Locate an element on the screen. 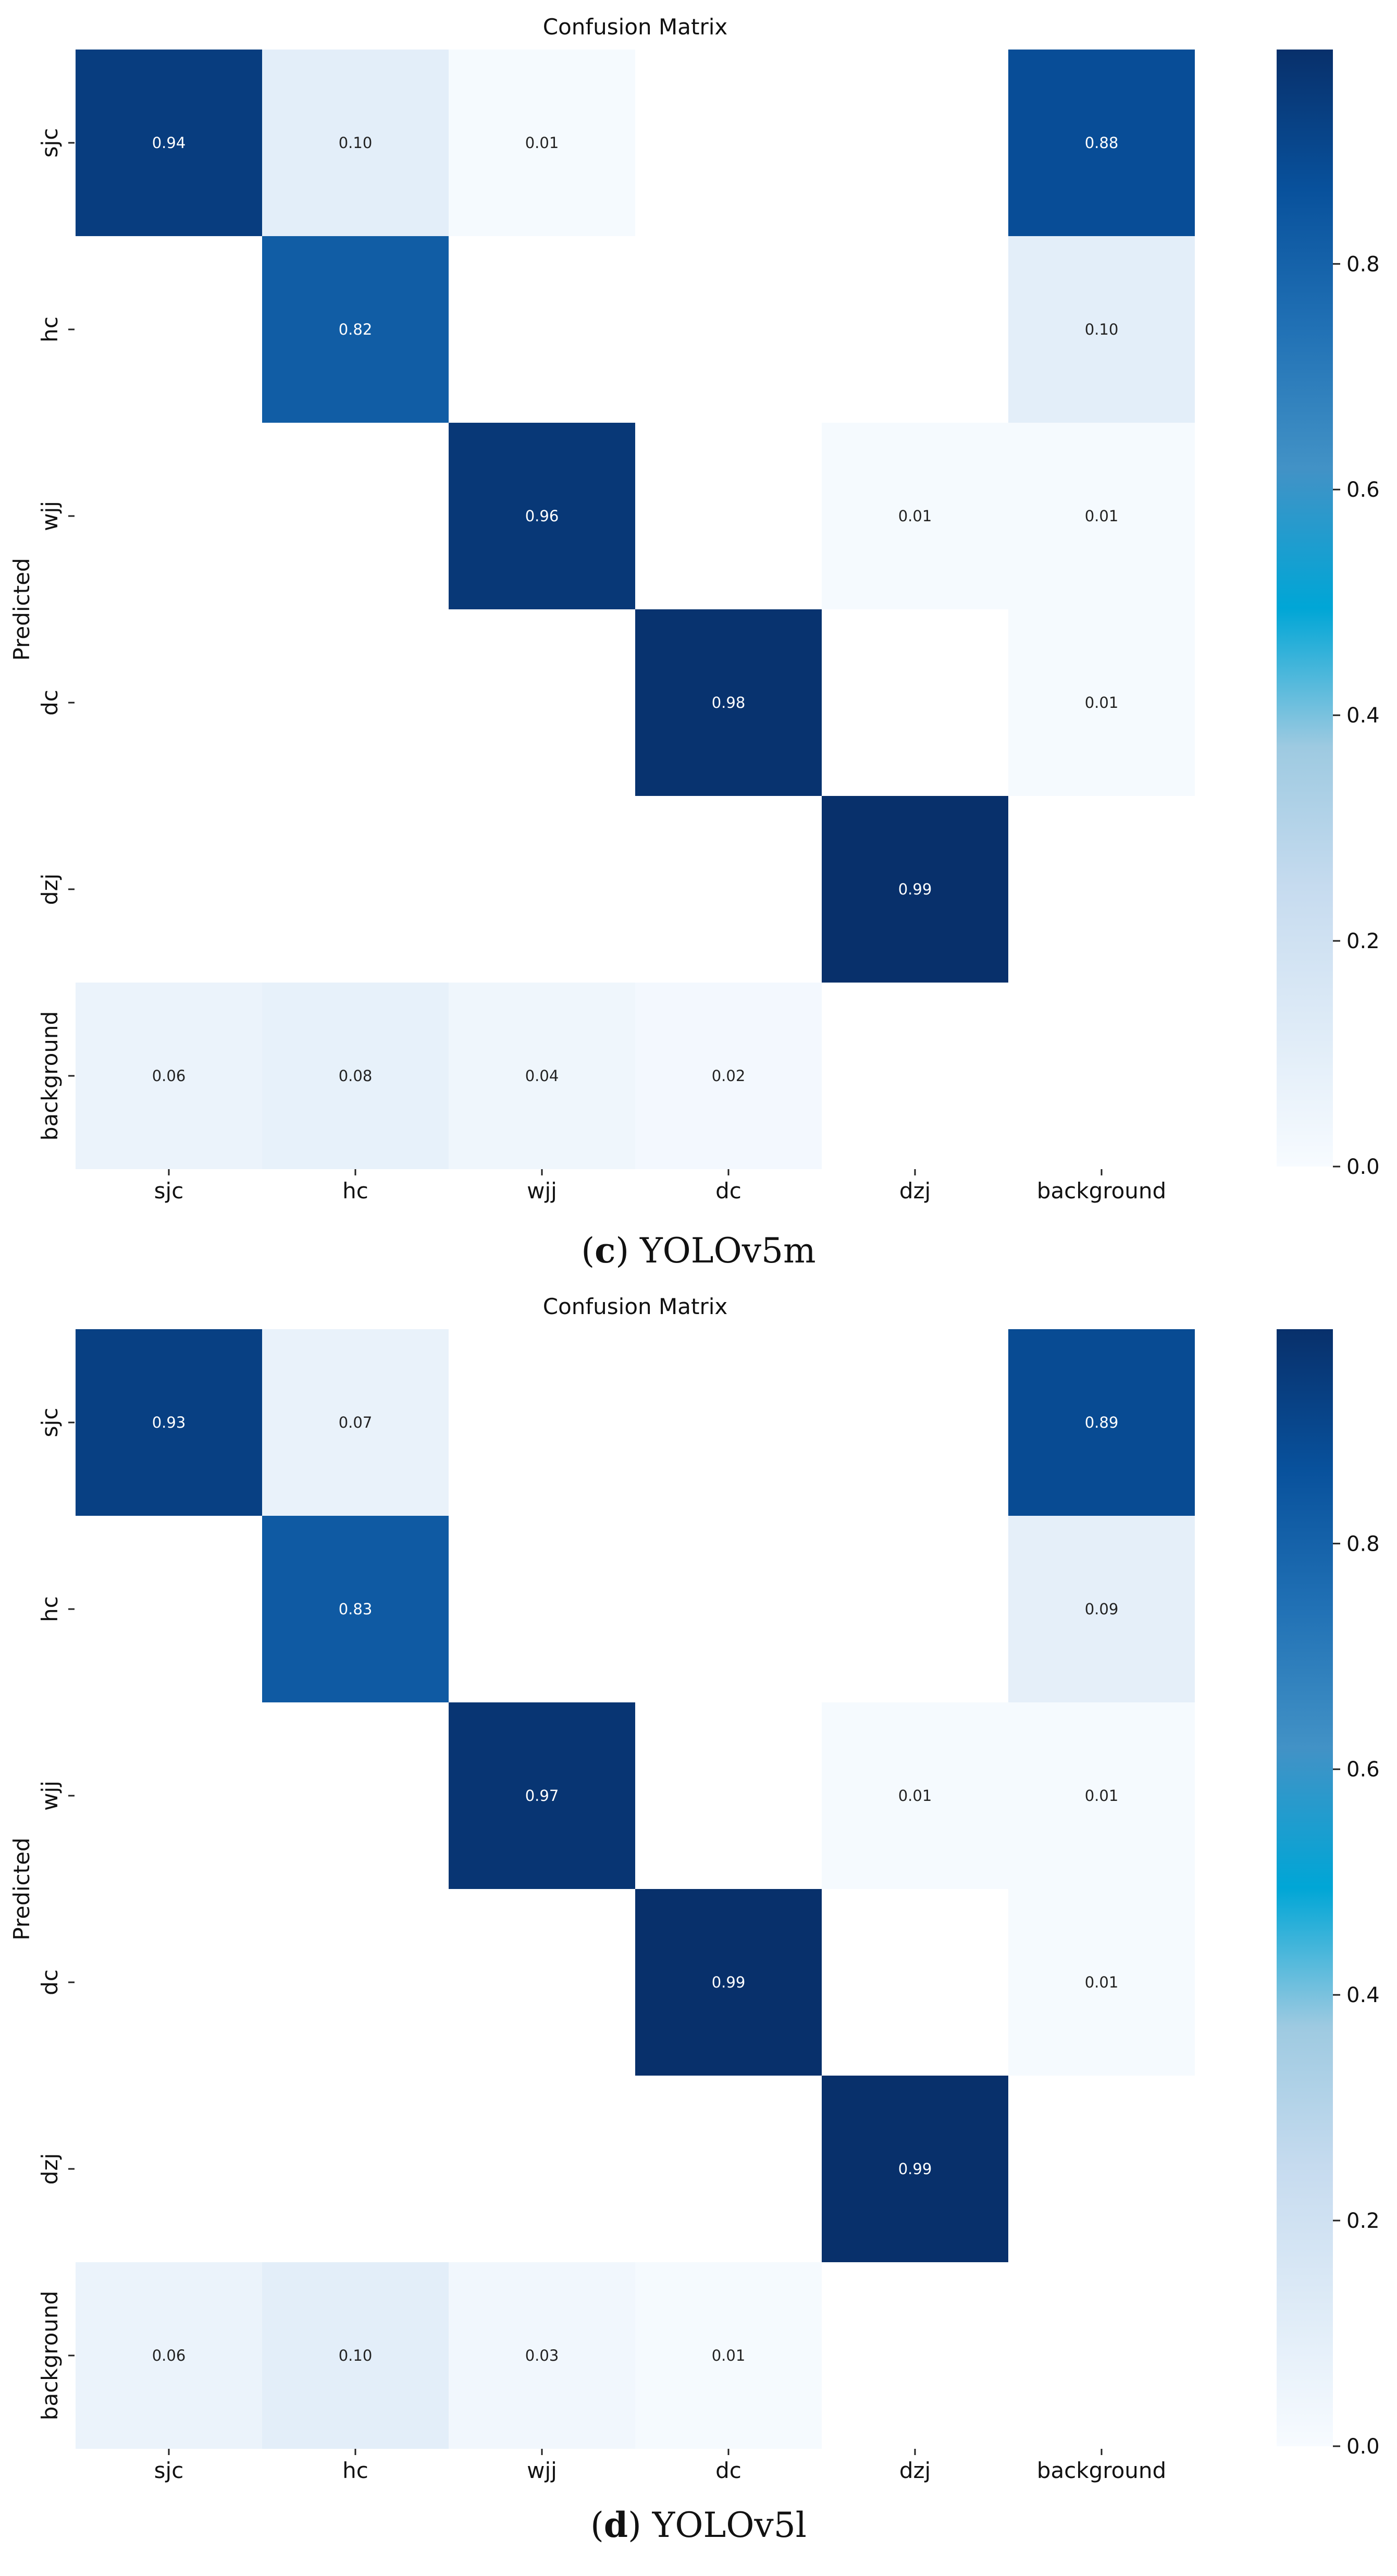  heatmap-cell-sjc-wjj is located at coordinates (542, 143).